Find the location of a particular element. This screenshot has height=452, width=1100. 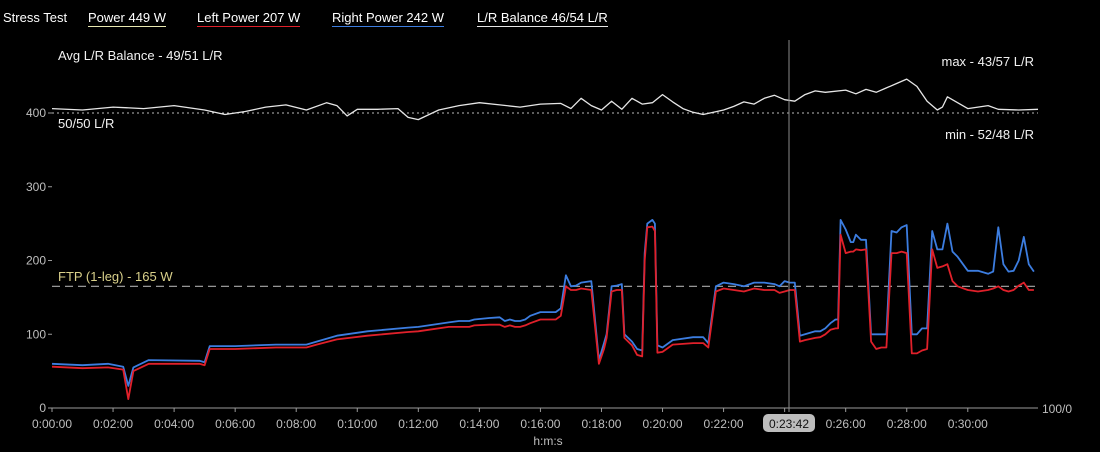

x-tick-label: 0:06:00 is located at coordinates (235, 424).